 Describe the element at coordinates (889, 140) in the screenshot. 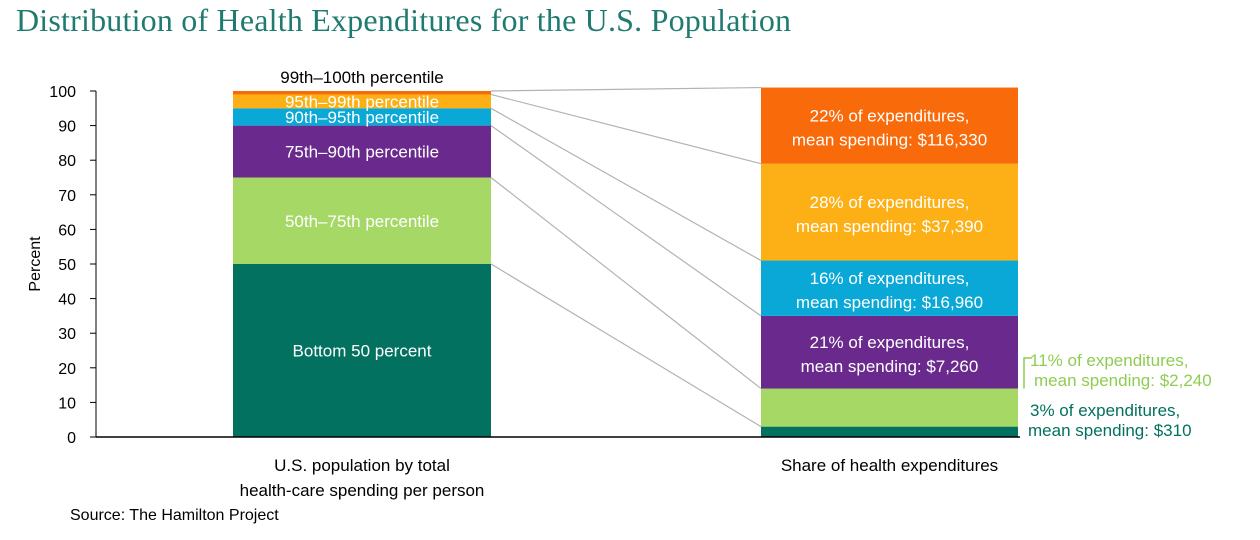

I see `expenditure-mean-label: mean spending: $116,330` at that location.